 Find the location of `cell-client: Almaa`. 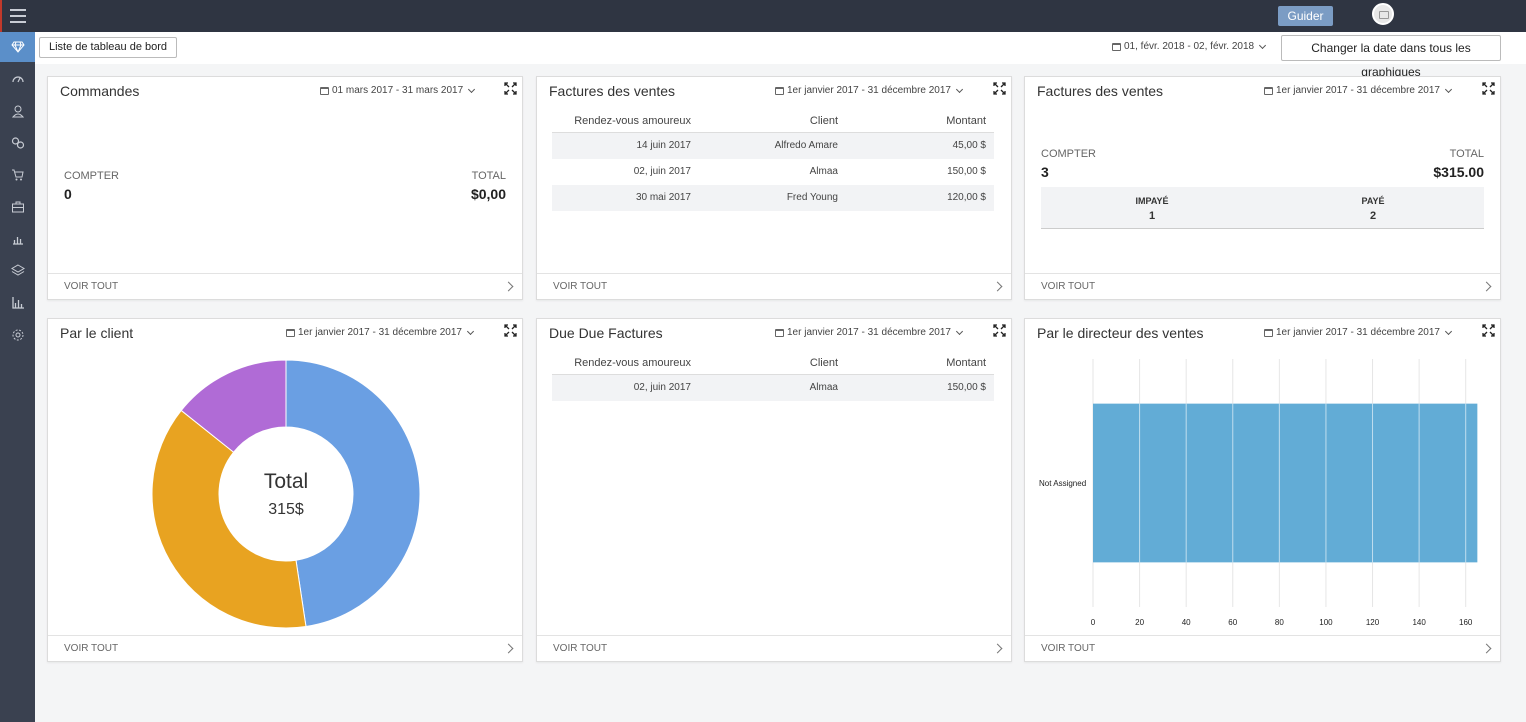

cell-client: Almaa is located at coordinates (823, 387).